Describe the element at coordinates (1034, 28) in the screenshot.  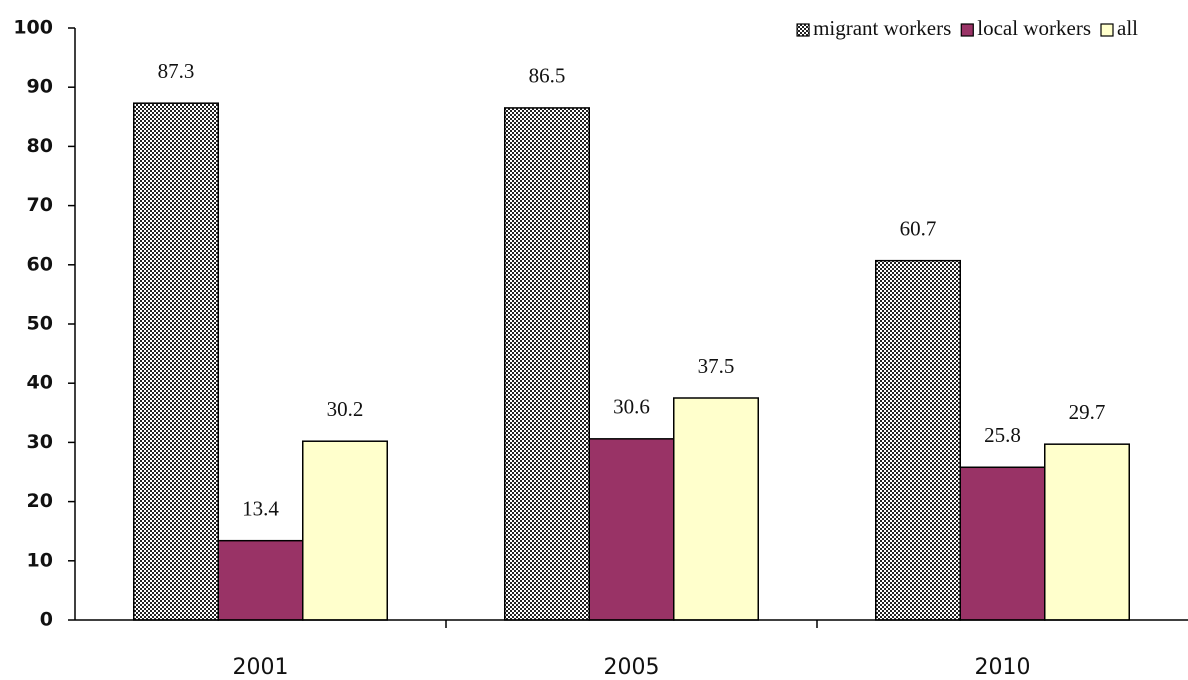
I see `legend-label: local workers` at that location.